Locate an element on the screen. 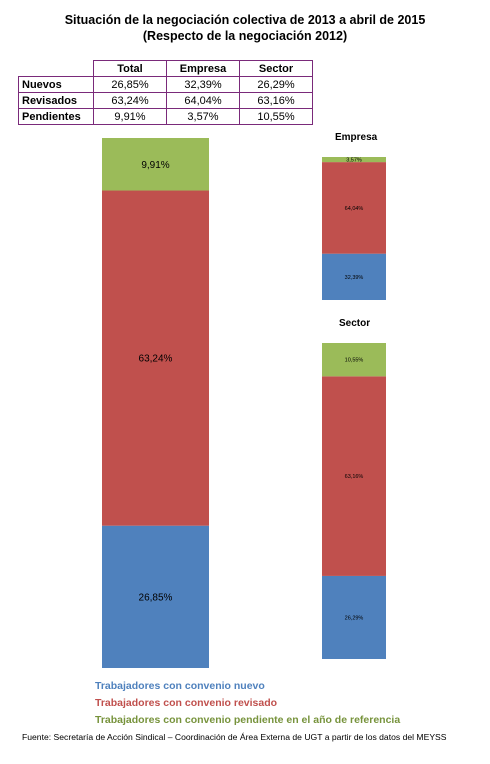 Image resolution: width=490 pixels, height=764 pixels. data-label-revisado: 64,04% is located at coordinates (354, 209).